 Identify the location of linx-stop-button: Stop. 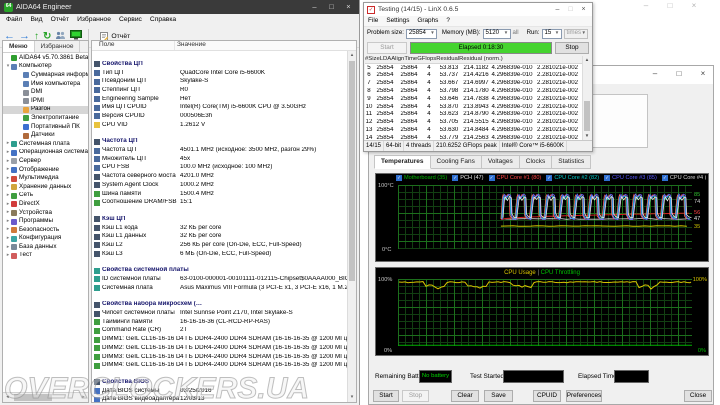
(572, 48).